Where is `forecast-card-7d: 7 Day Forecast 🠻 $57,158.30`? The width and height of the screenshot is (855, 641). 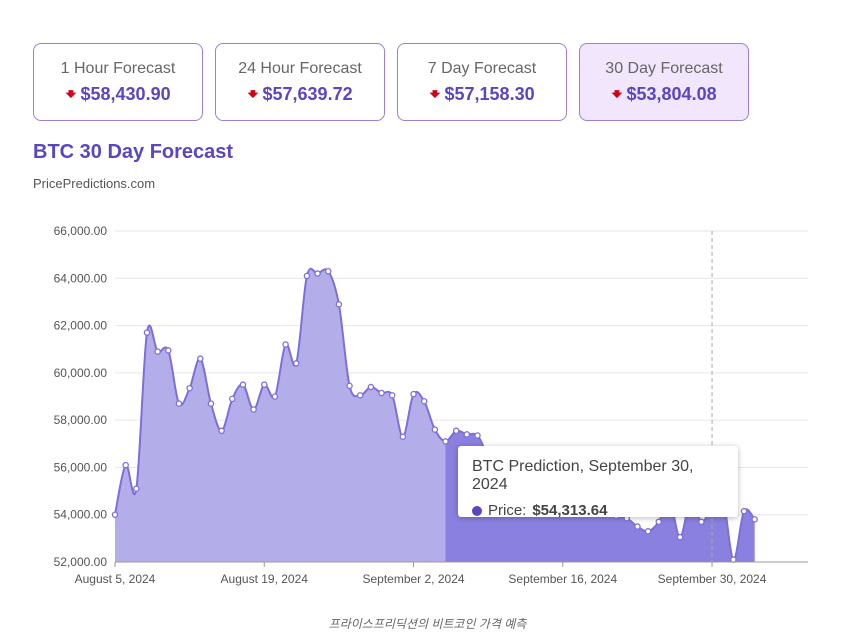 forecast-card-7d: 7 Day Forecast 🠻 $57,158.30 is located at coordinates (482, 82).